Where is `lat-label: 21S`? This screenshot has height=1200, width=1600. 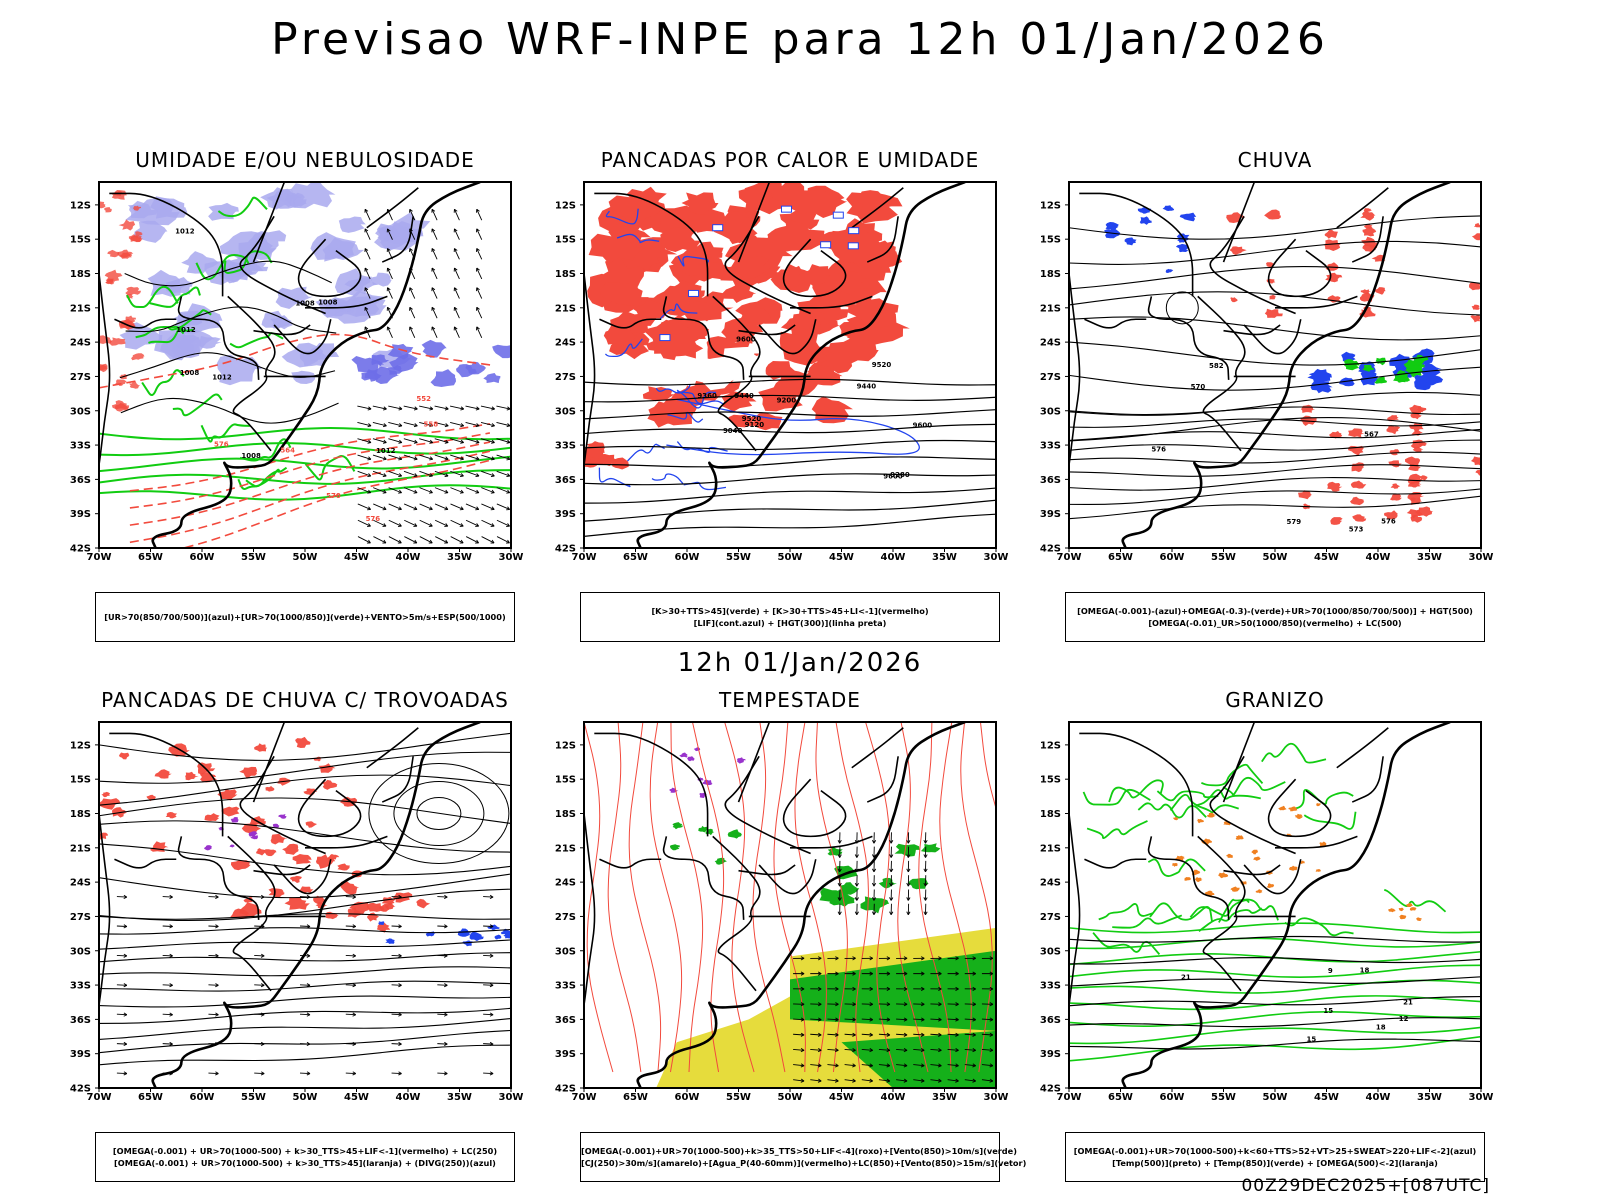
lat-label: 21S is located at coordinates (80, 308).